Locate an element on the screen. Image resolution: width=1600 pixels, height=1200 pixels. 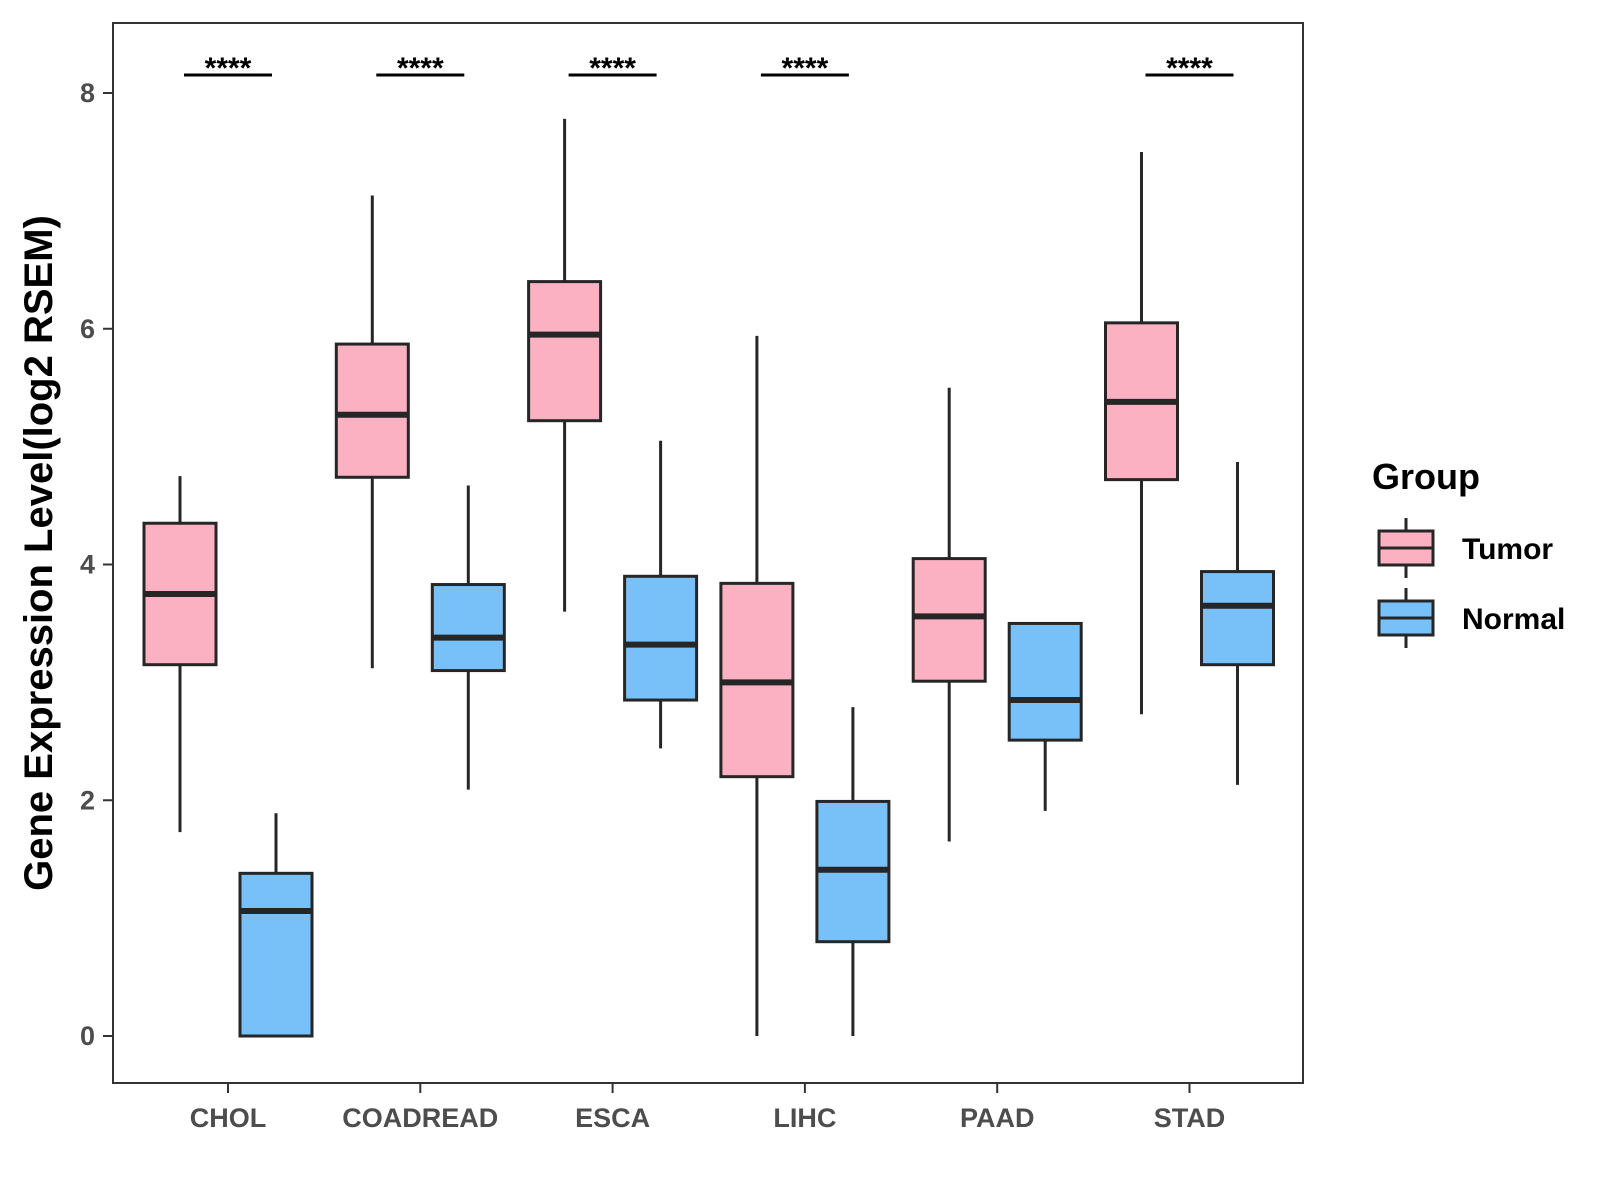
box-tumor-paad is located at coordinates (949, 614).